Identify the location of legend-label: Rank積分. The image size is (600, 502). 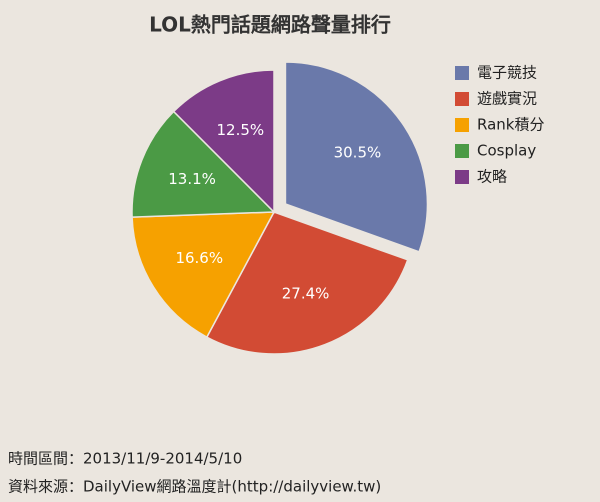
(510, 125).